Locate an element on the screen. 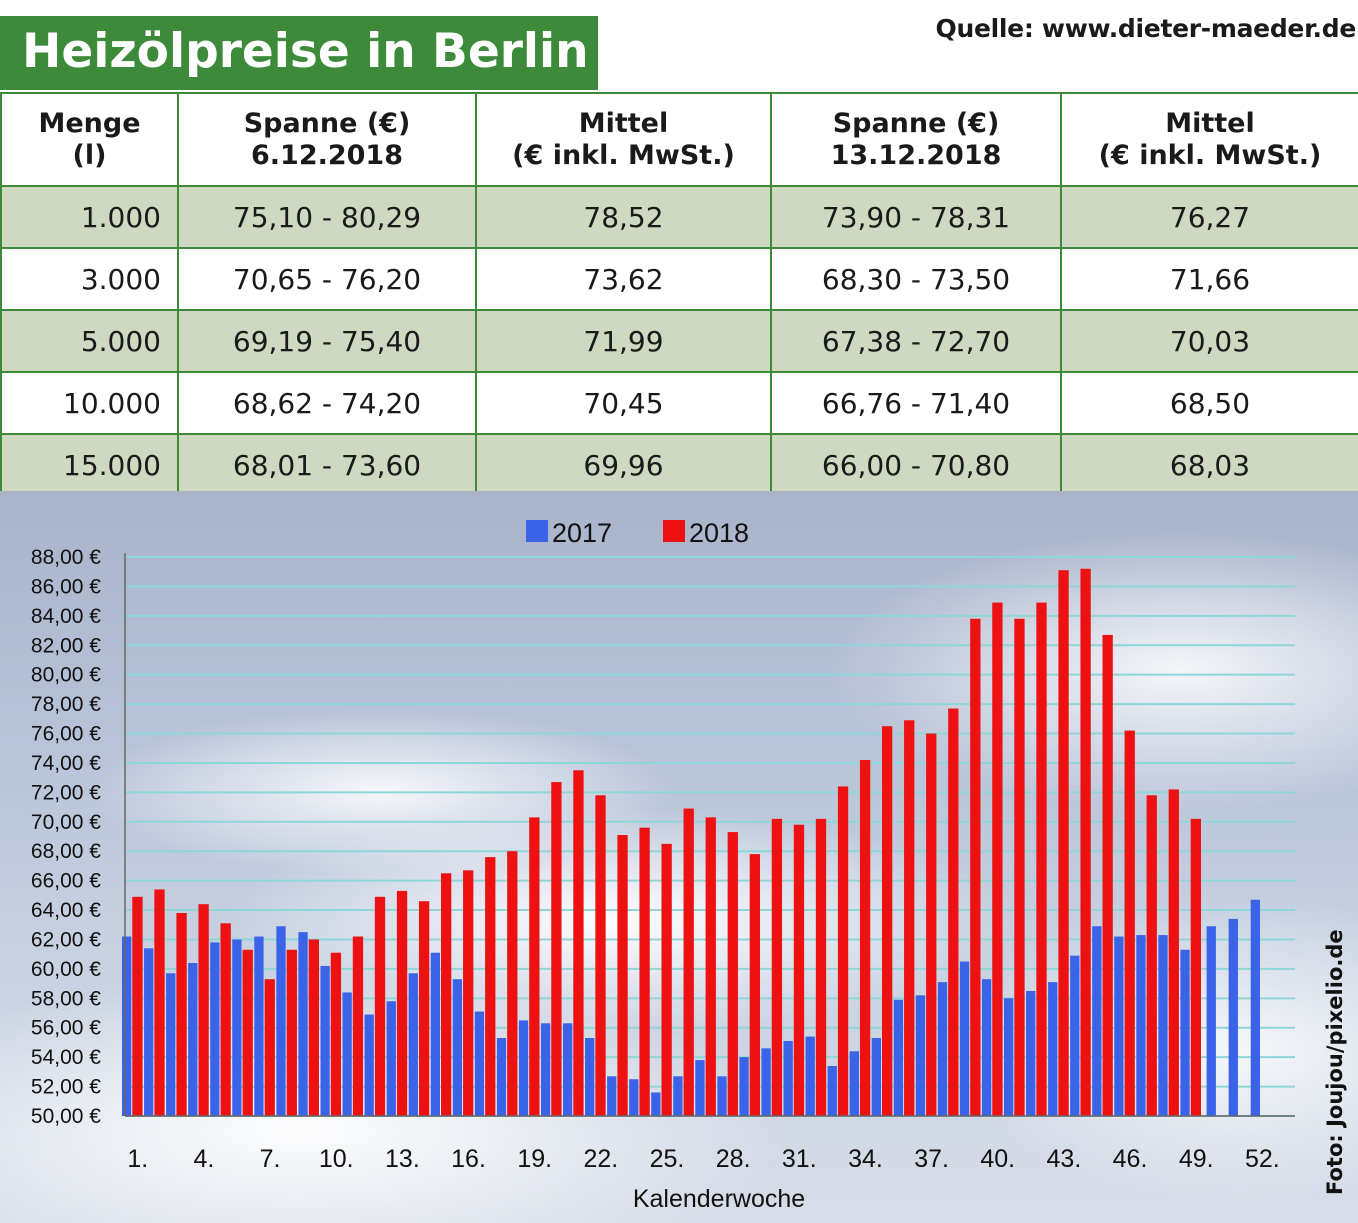 This screenshot has height=1223, width=1358. cell-mittel-1: 70,45 is located at coordinates (623, 403).